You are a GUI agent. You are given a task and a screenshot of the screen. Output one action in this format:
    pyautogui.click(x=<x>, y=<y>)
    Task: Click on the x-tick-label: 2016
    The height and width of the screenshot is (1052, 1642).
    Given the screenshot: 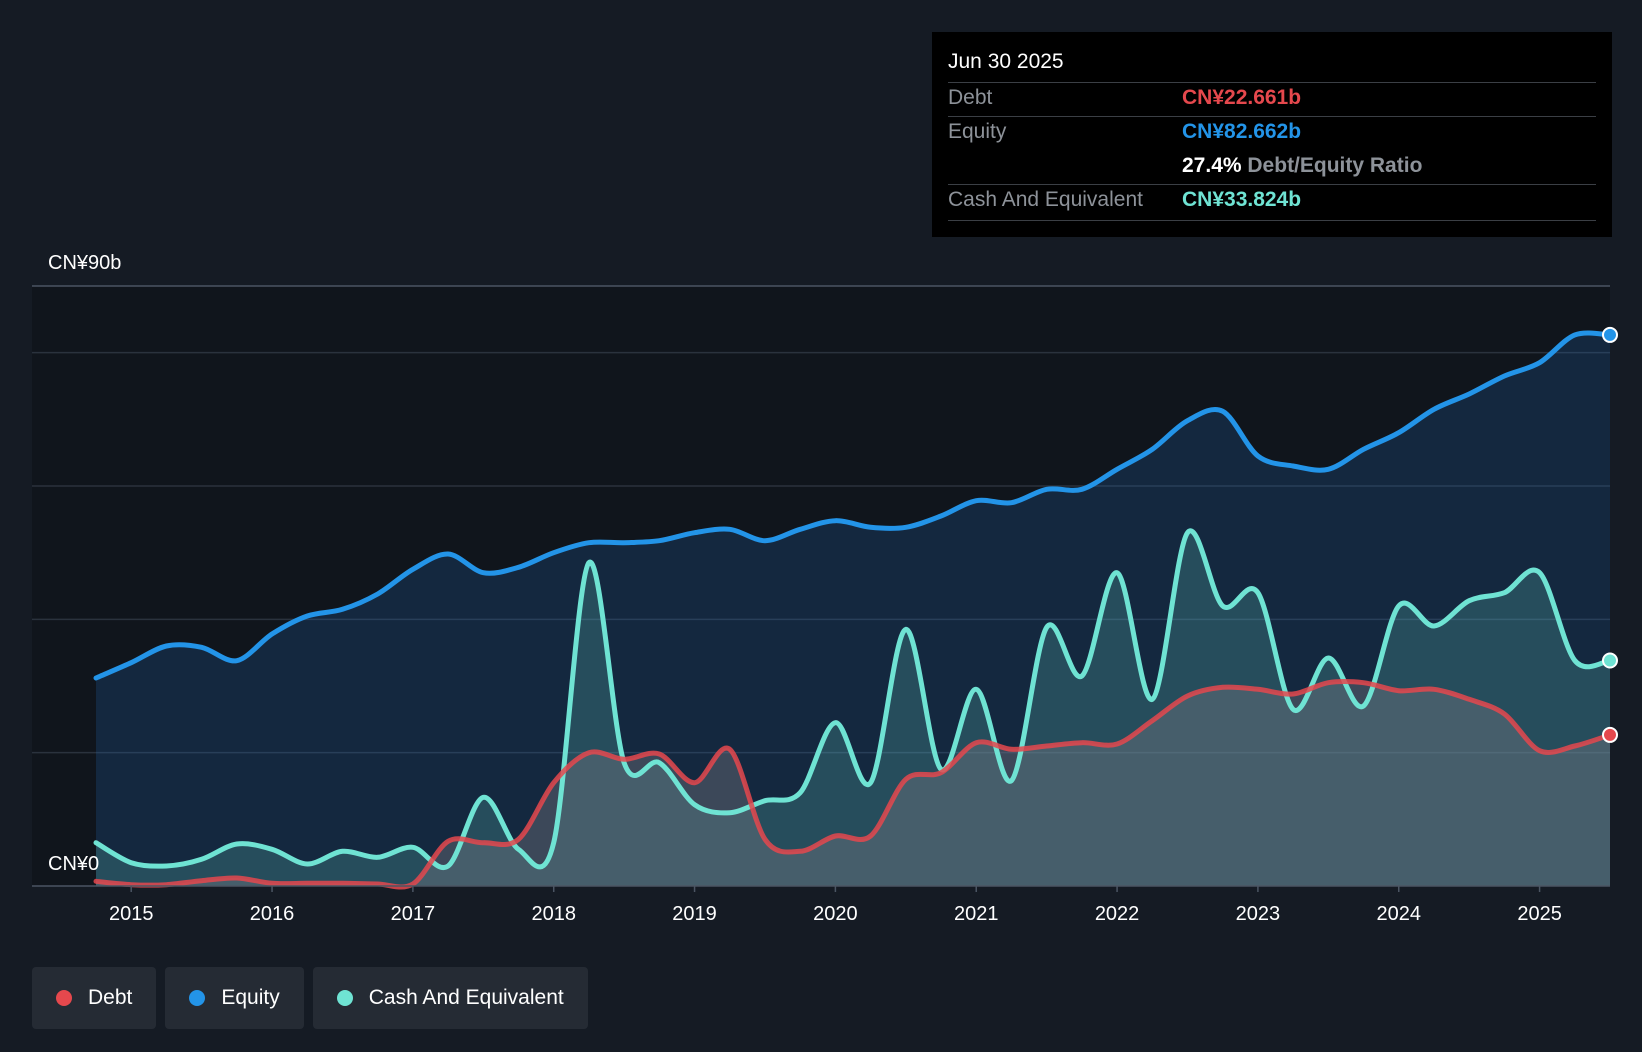 What is the action you would take?
    pyautogui.click(x=272, y=914)
    